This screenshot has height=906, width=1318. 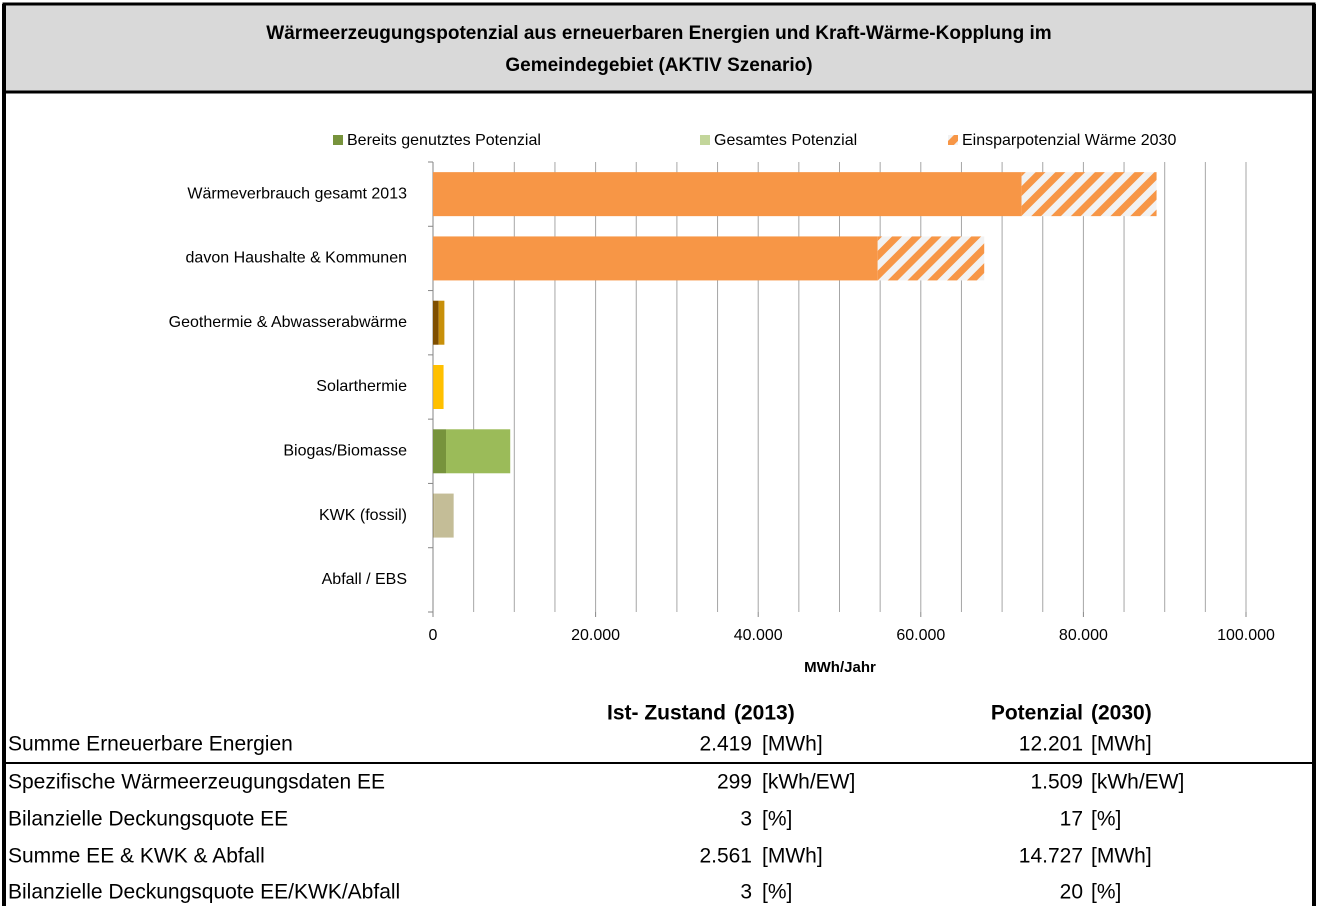 What do you see at coordinates (734, 782) in the screenshot?
I see `table-cell: 299` at bounding box center [734, 782].